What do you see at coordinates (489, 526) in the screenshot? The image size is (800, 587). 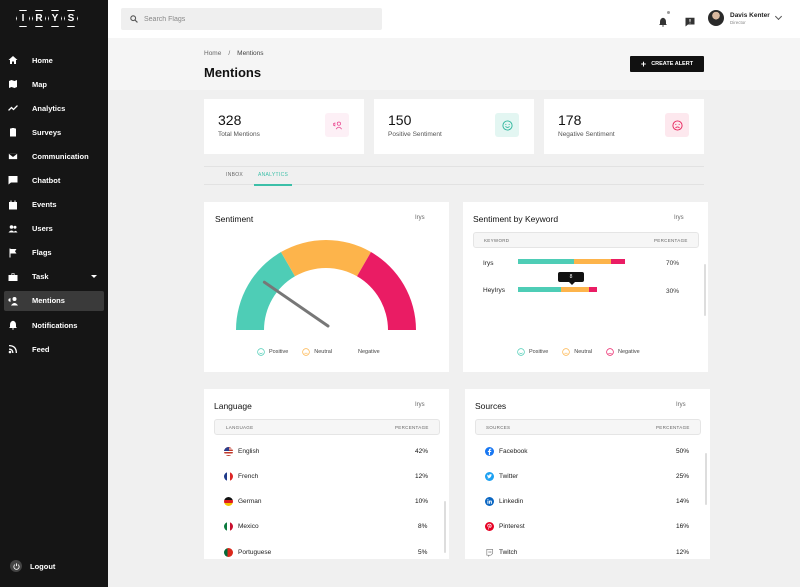 I see `pinterest-icon` at bounding box center [489, 526].